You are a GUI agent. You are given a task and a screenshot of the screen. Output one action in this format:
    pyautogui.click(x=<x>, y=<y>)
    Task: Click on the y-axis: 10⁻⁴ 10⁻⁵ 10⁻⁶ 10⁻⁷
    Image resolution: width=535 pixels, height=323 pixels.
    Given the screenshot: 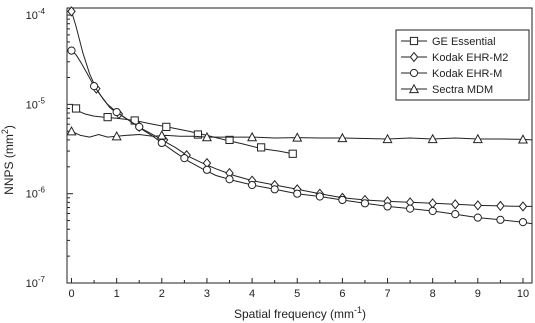 What is the action you would take?
    pyautogui.click(x=49, y=148)
    